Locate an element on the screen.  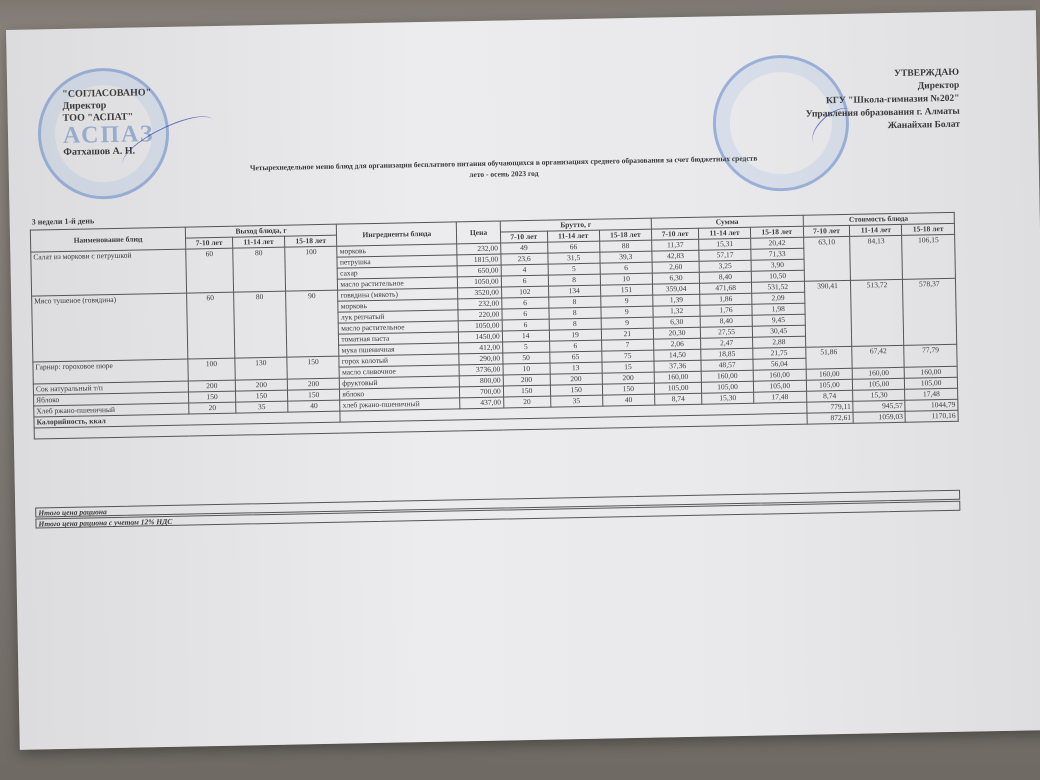
dish-cost: 77,79 is located at coordinates (931, 356).